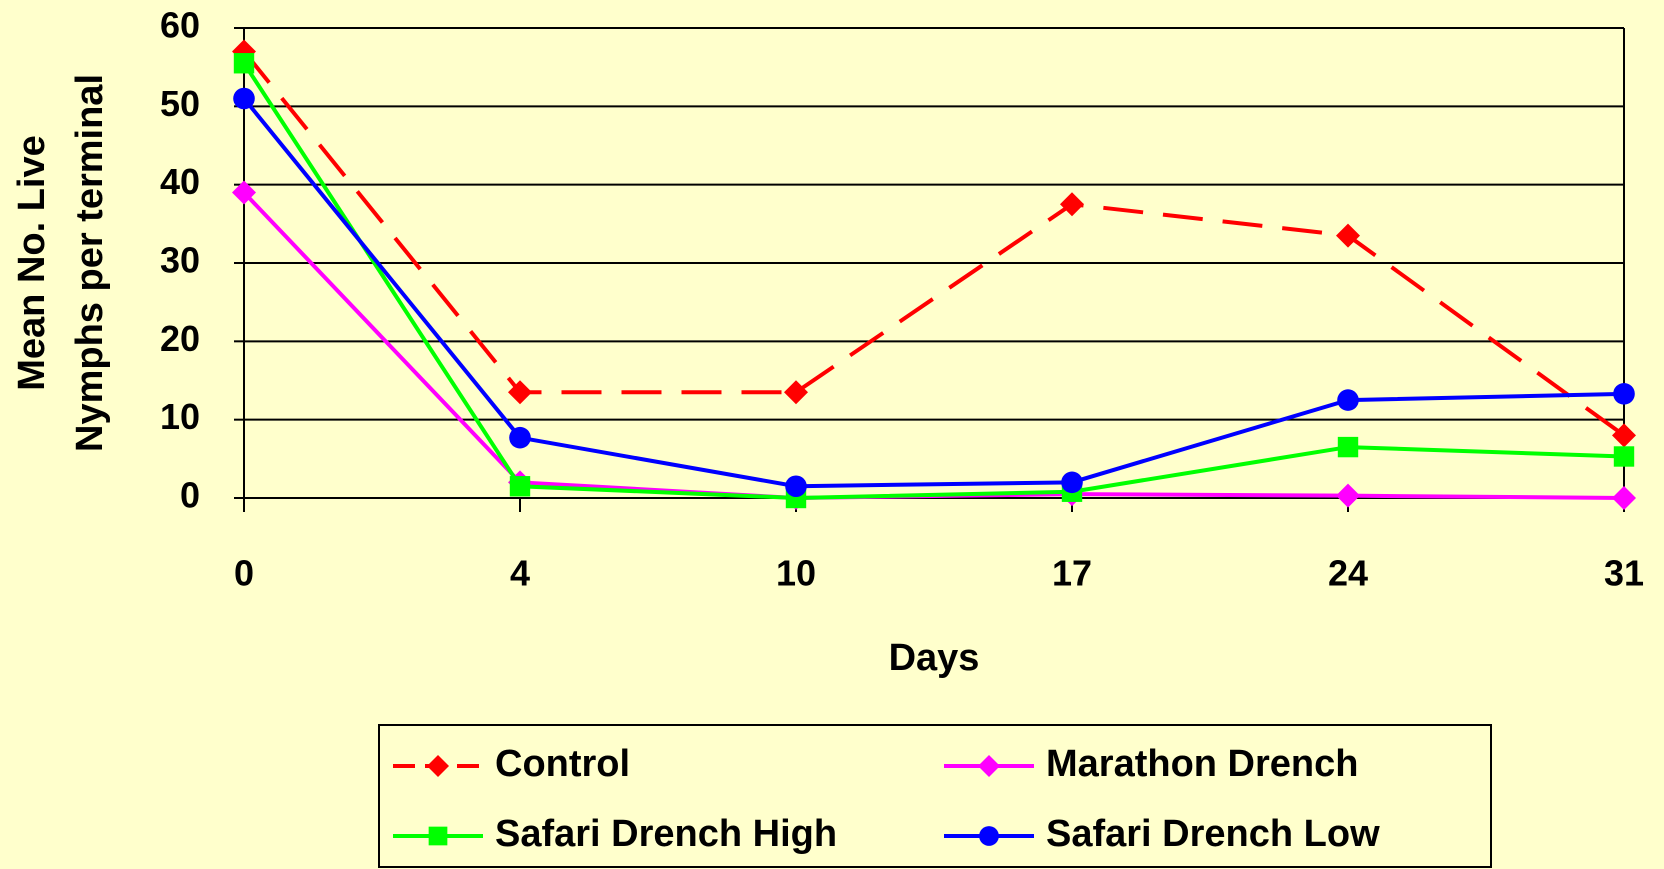  What do you see at coordinates (180, 103) in the screenshot?
I see `y-tick-label: 50` at bounding box center [180, 103].